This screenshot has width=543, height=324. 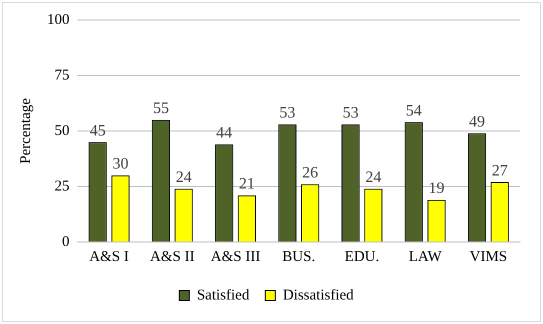 What do you see at coordinates (489, 256) in the screenshot?
I see `x-tick-label: VIMS` at bounding box center [489, 256].